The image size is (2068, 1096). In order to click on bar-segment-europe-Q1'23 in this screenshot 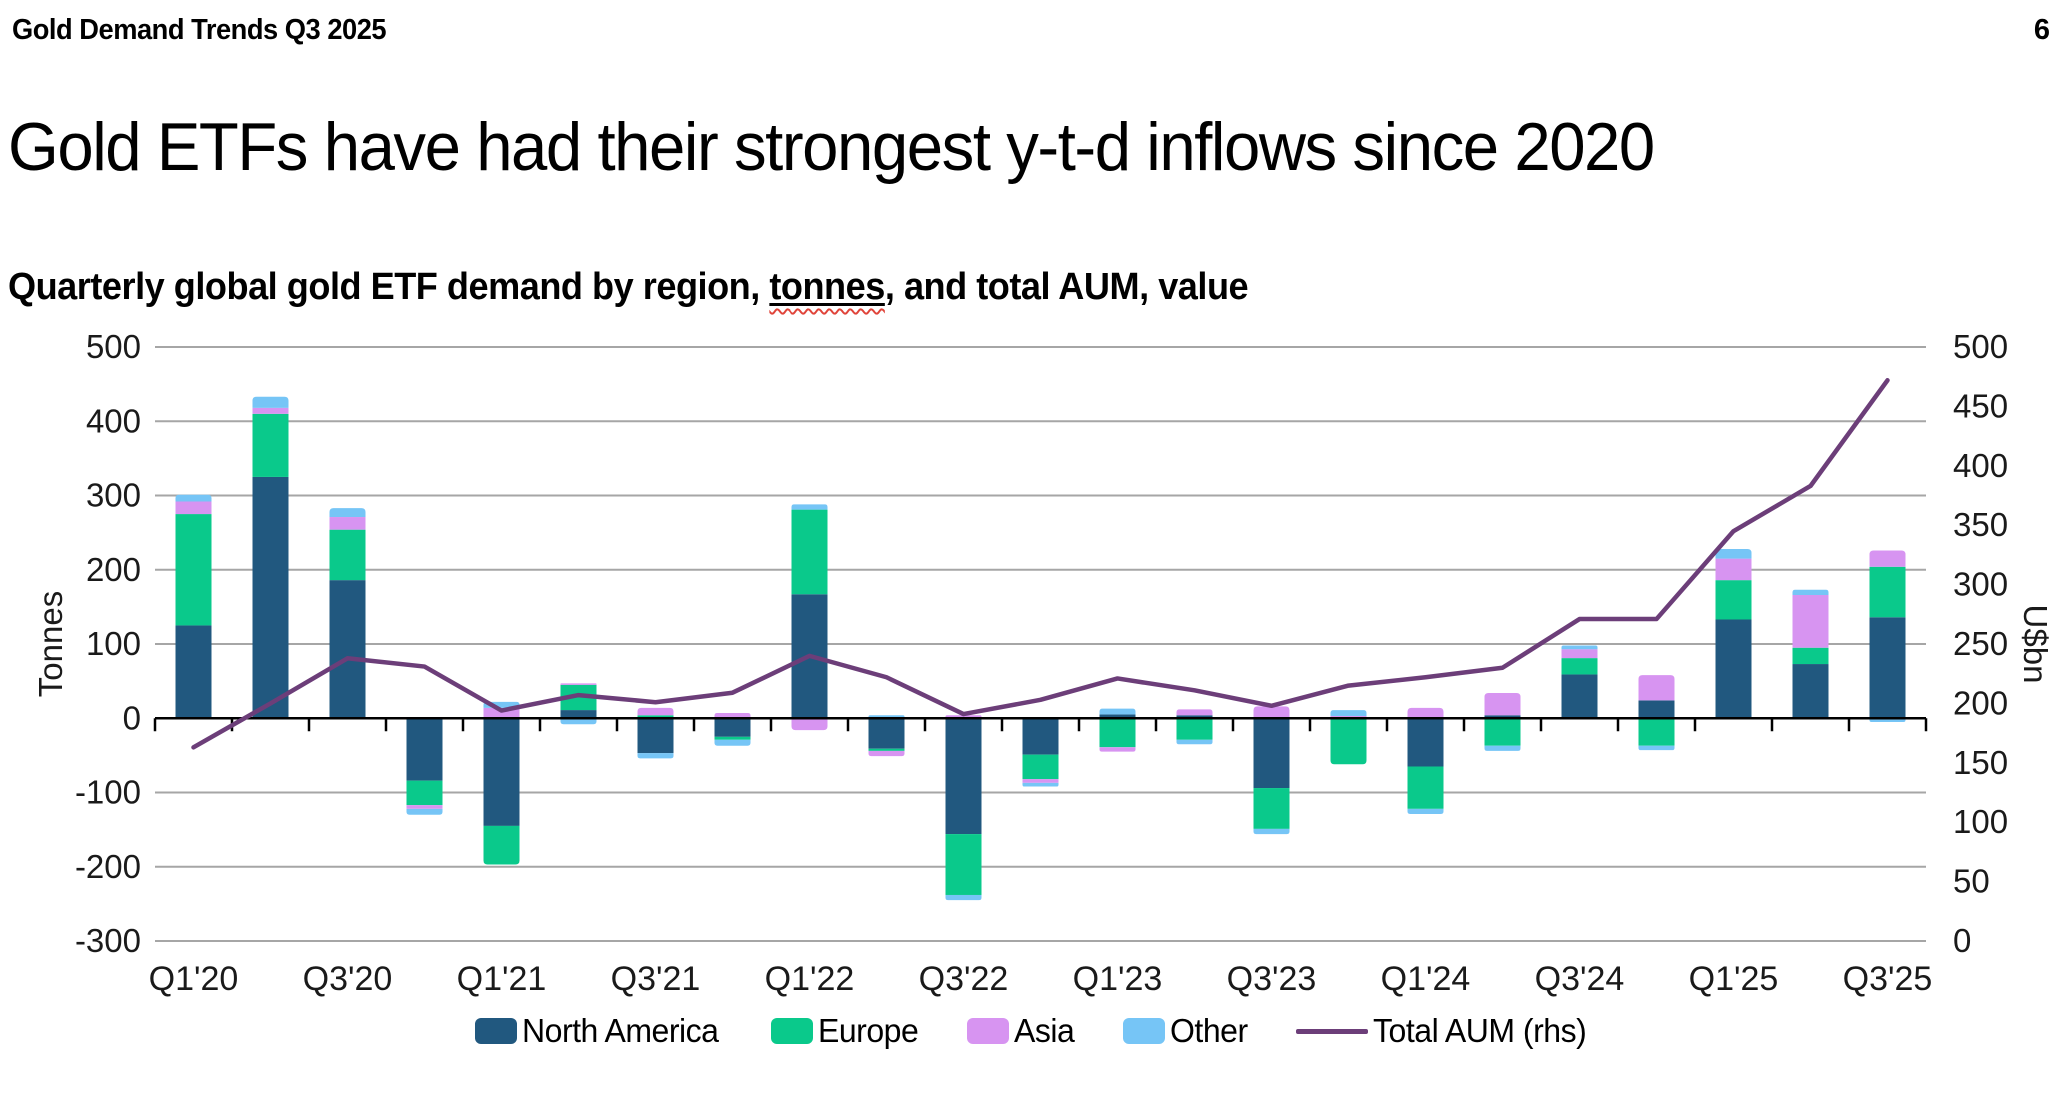, I will do `click(1117, 733)`.